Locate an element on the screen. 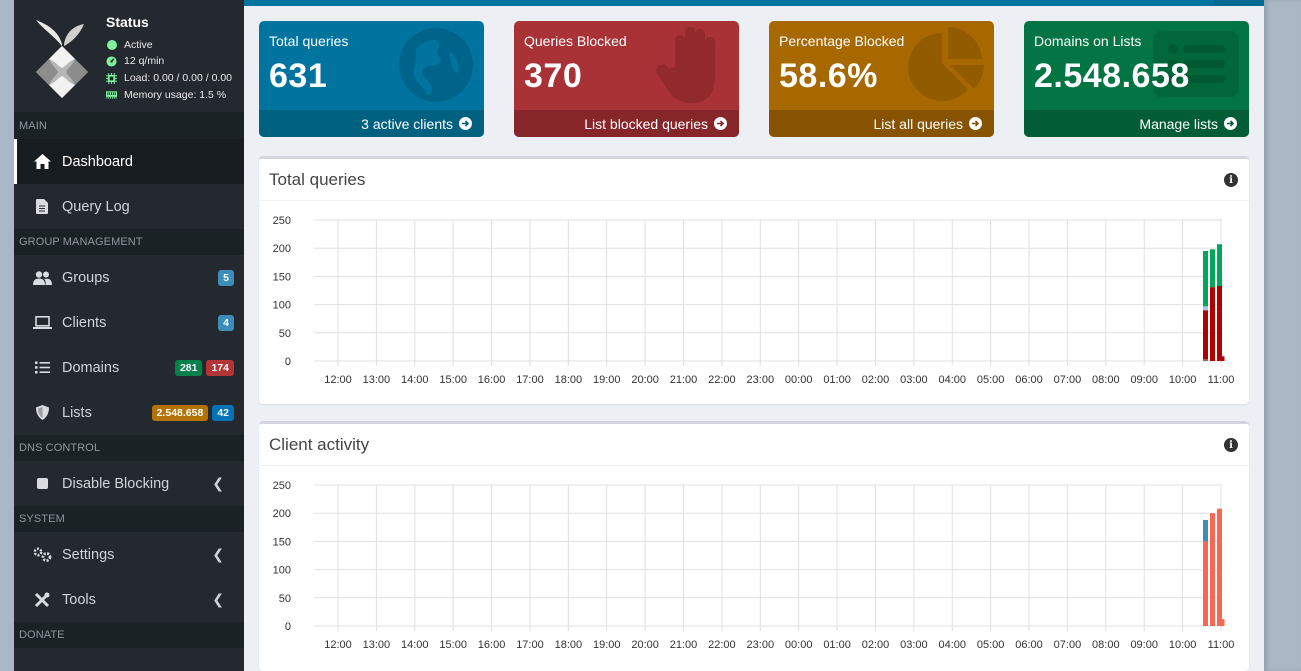  box-value: 2.548.658 is located at coordinates (1112, 76).